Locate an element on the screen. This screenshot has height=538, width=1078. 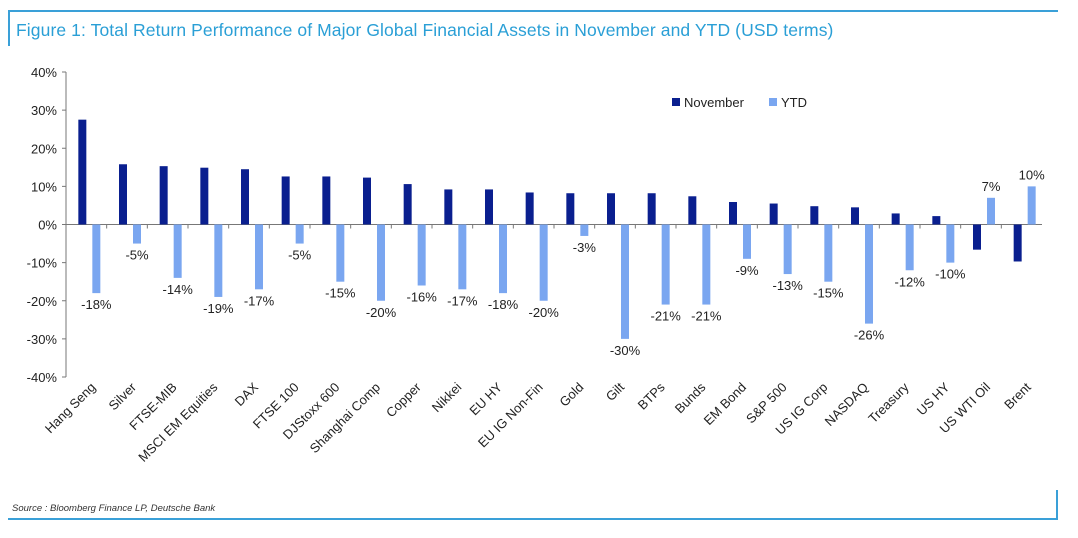
frame-bottom-border is located at coordinates (533, 519).